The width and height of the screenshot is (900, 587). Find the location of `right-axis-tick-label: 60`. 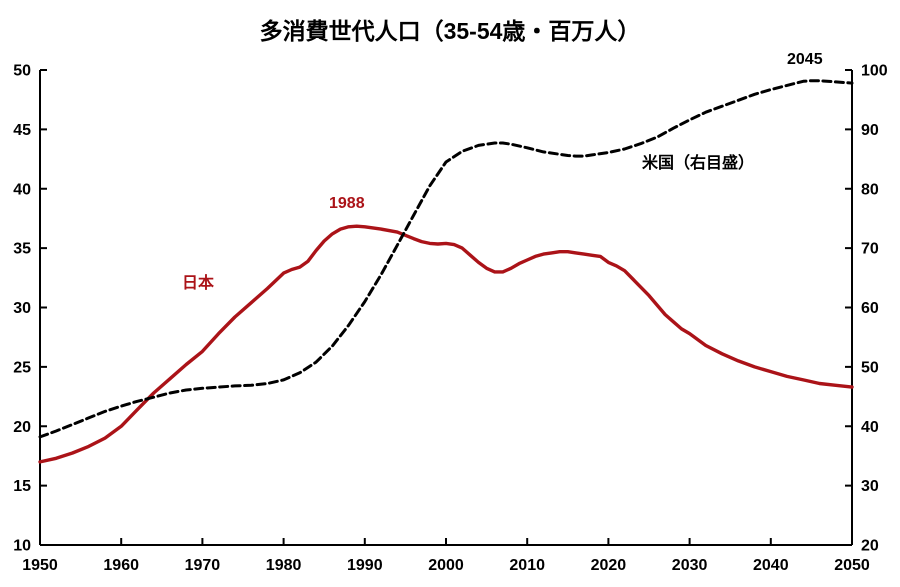

right-axis-tick-label: 60 is located at coordinates (870, 308).